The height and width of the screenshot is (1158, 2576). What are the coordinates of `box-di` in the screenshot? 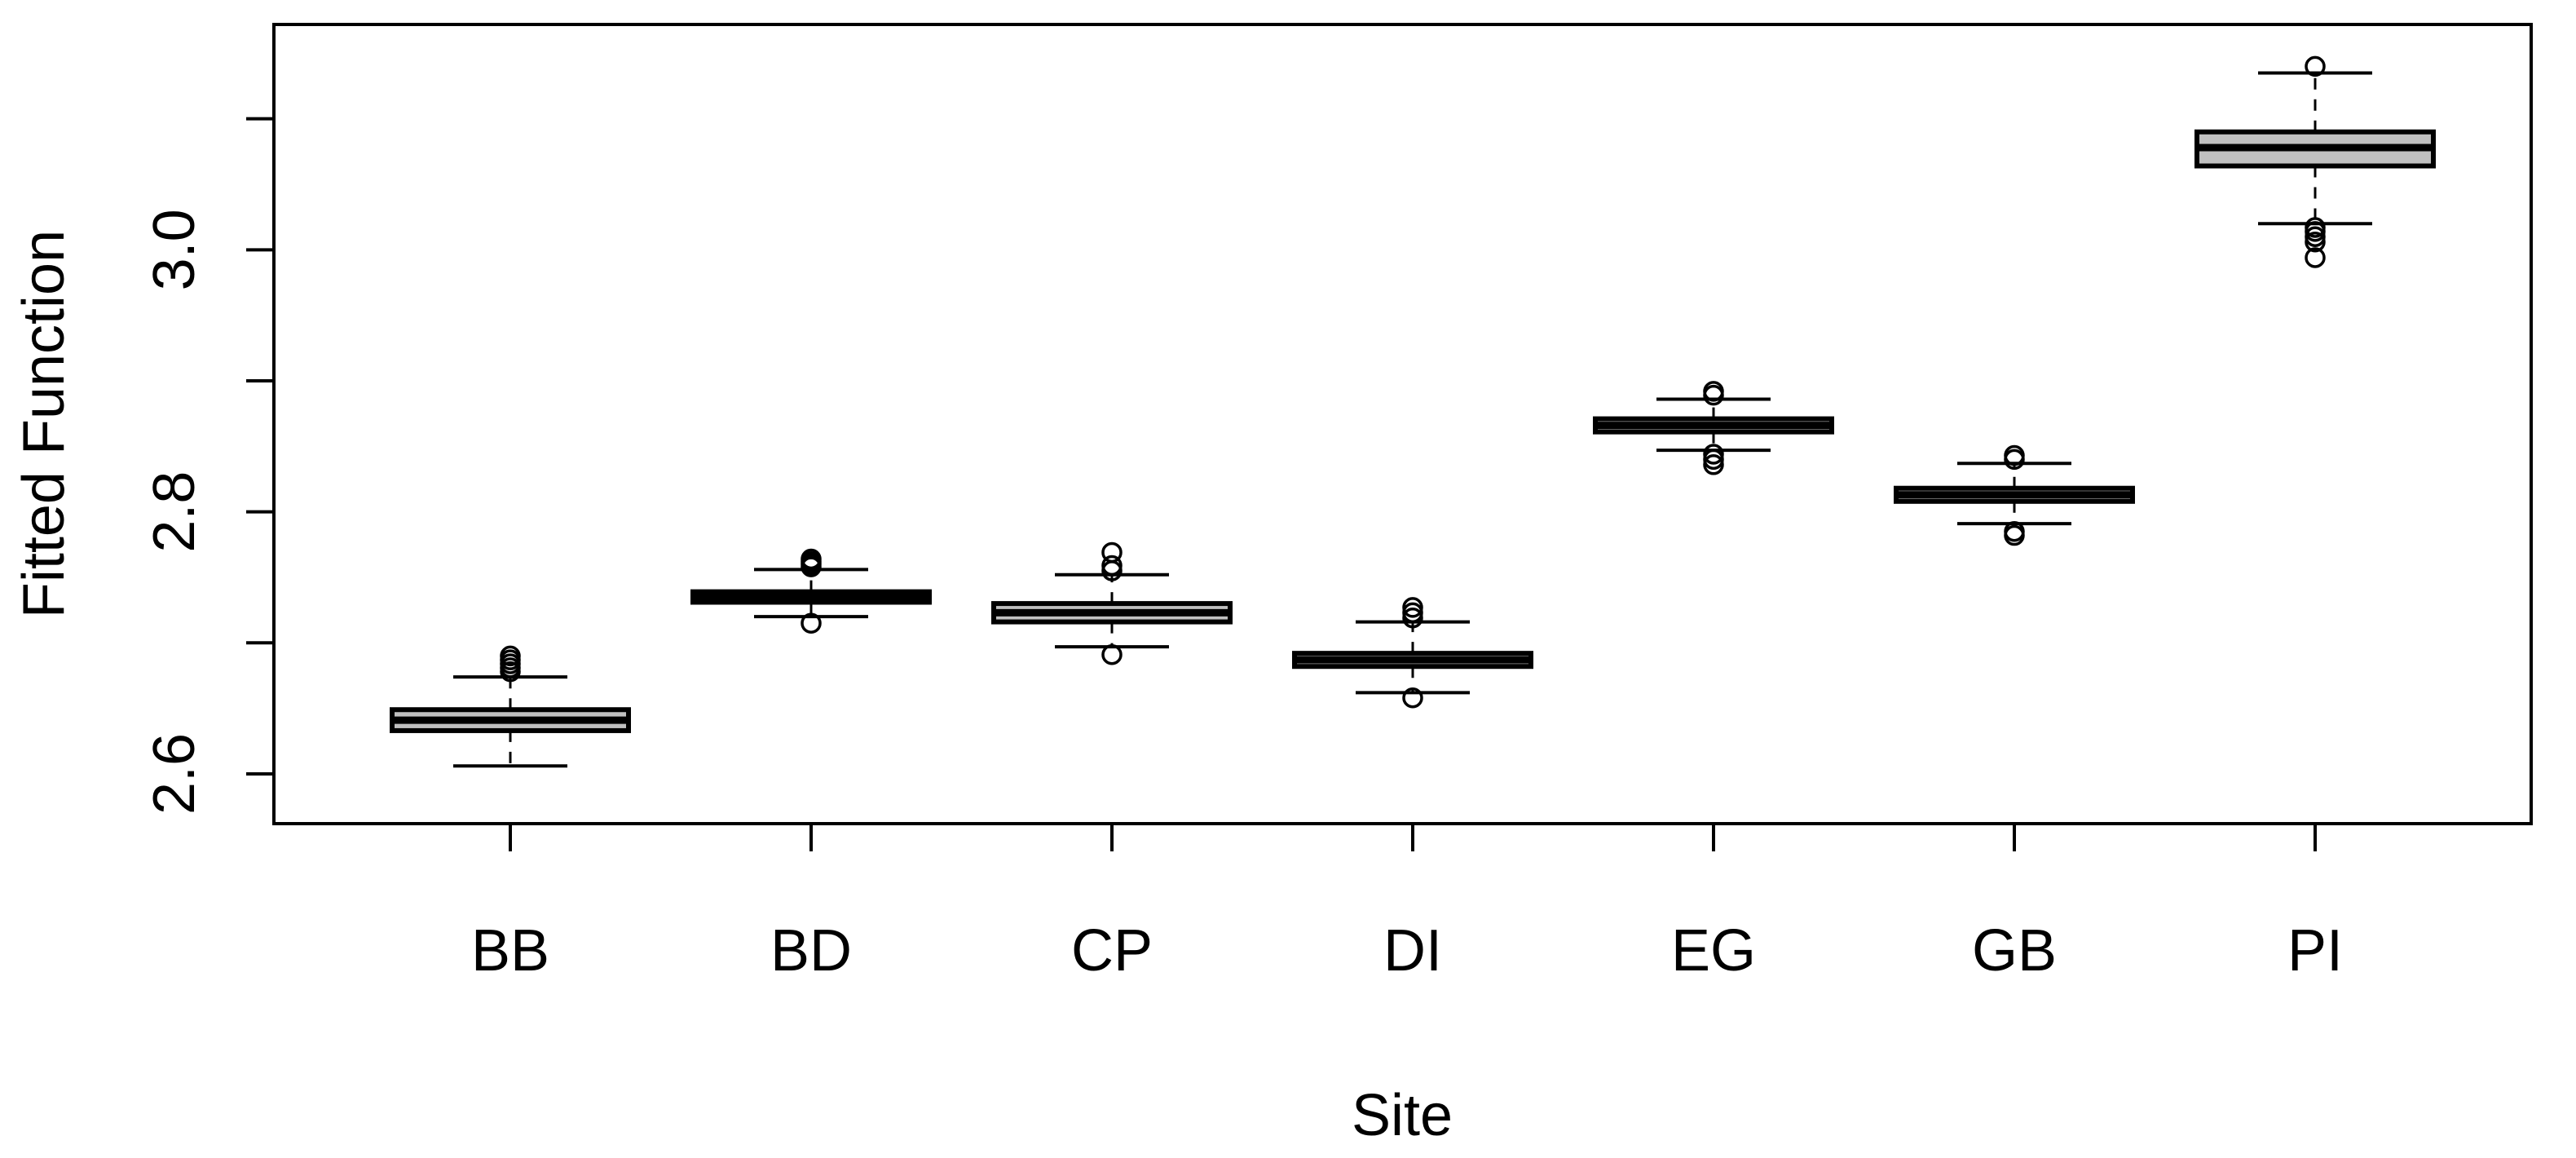 It's located at (1412, 653).